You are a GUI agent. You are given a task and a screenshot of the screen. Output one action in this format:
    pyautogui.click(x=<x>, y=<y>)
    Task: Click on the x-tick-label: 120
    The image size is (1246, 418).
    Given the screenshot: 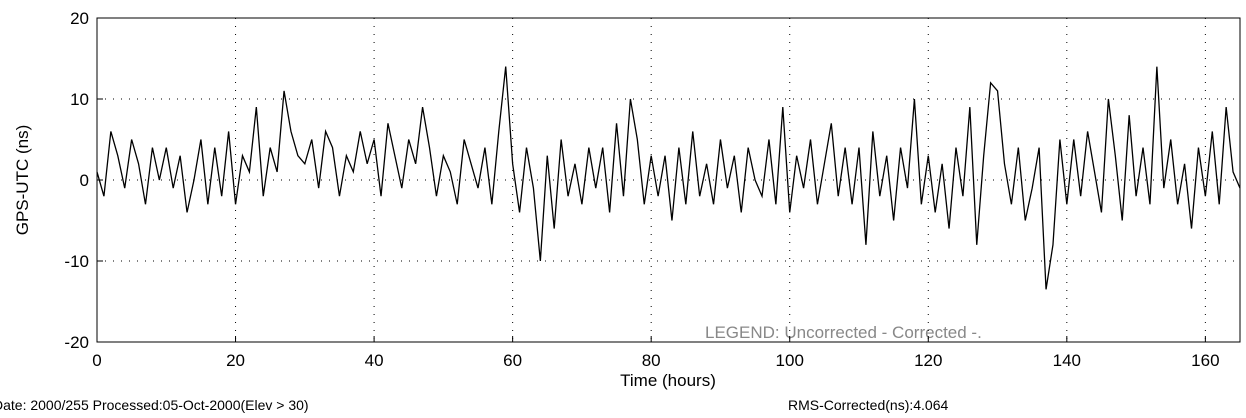 What is the action you would take?
    pyautogui.click(x=928, y=360)
    